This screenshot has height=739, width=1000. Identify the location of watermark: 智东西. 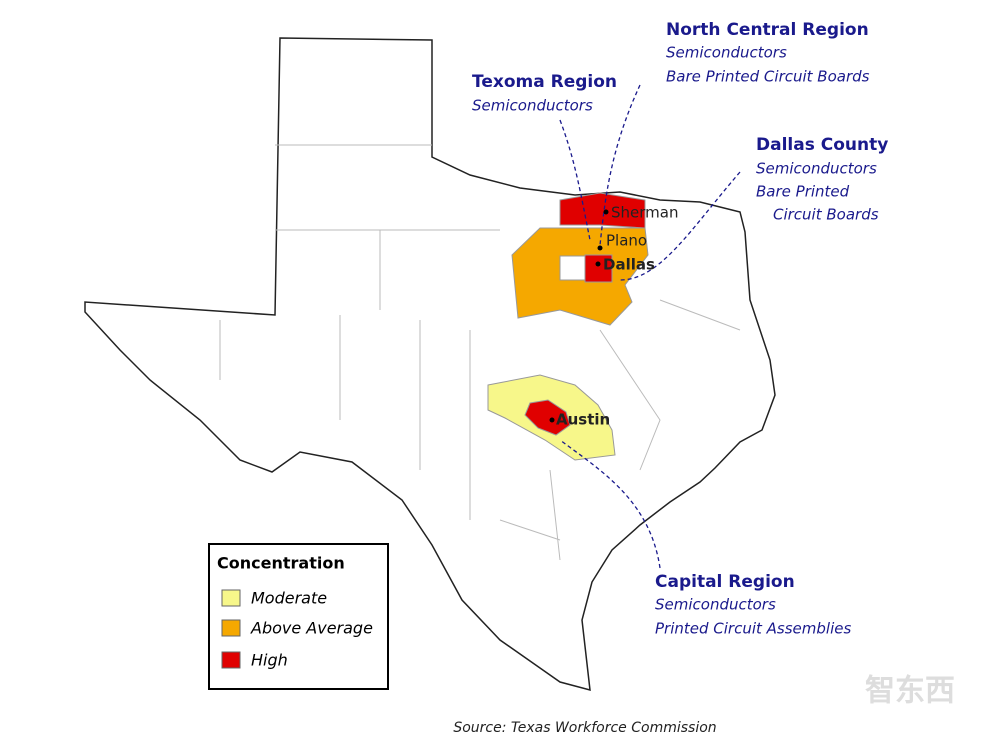
(910, 691).